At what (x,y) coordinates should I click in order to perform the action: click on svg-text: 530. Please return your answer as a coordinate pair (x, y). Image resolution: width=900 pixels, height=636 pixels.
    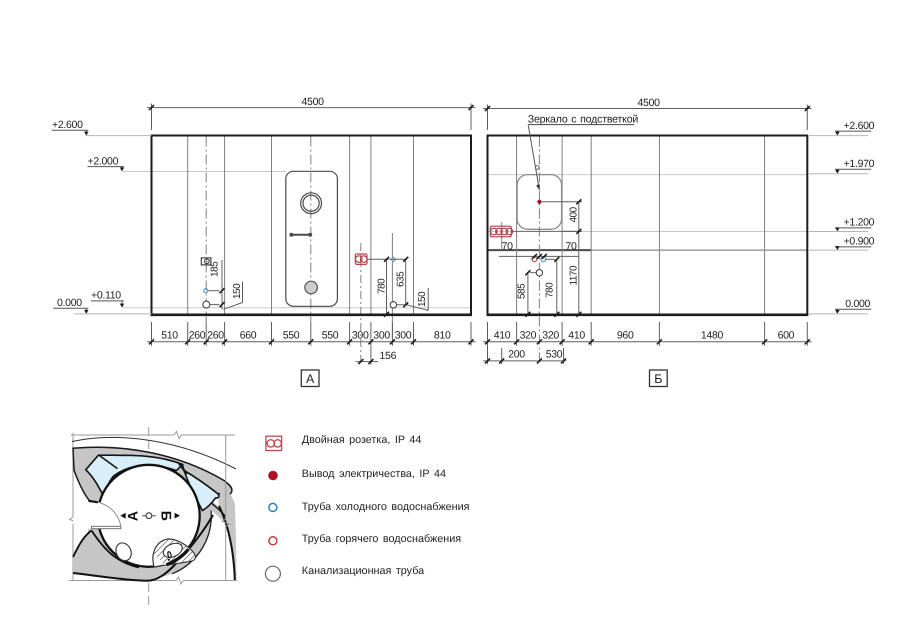
    Looking at the image, I should click on (554, 354).